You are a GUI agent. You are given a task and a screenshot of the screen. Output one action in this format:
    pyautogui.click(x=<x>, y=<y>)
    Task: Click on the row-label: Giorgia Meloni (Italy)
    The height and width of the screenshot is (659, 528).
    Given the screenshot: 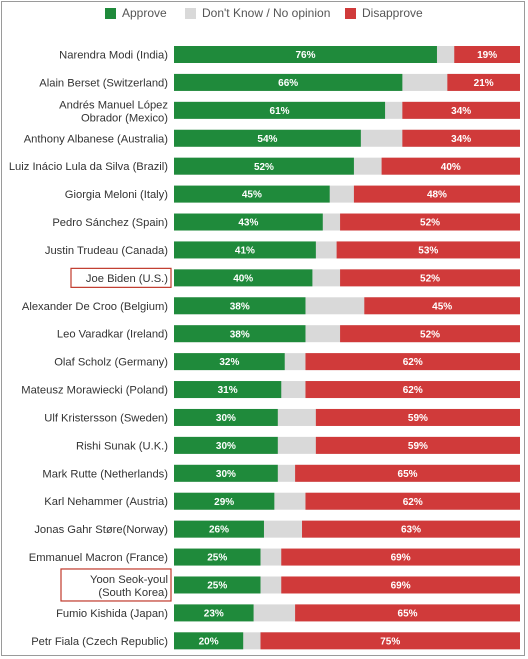 What is the action you would take?
    pyautogui.click(x=116, y=195)
    